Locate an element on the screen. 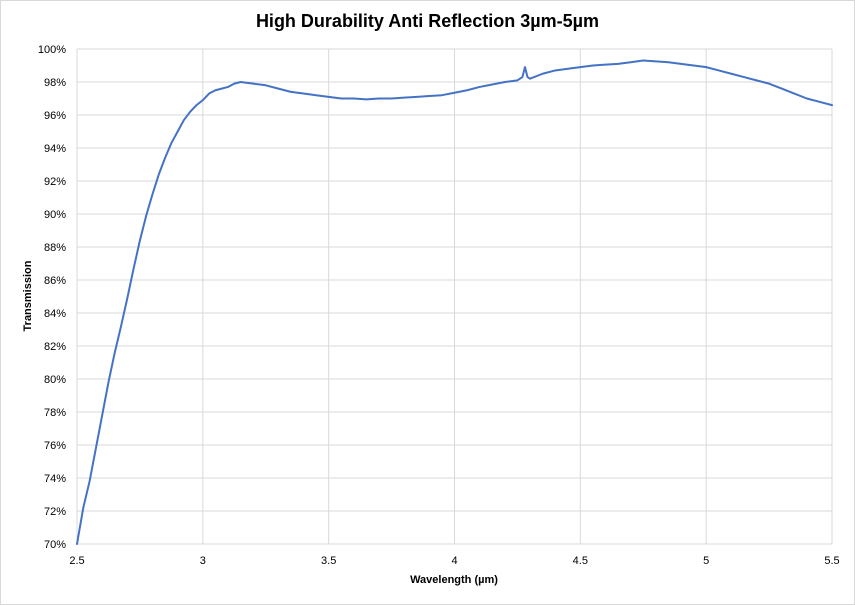  y-tick-label: 90% is located at coordinates (55, 215).